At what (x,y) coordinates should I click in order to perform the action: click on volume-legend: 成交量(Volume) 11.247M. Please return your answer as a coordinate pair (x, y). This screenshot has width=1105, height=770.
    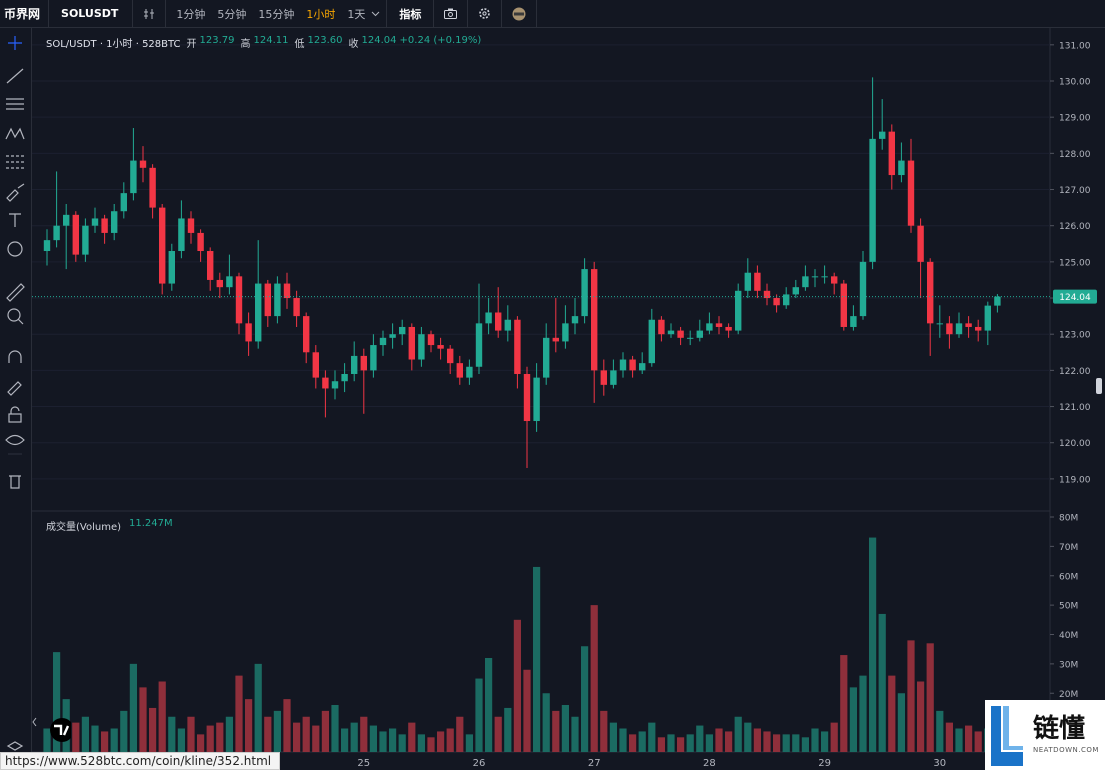
    Looking at the image, I should click on (109, 525).